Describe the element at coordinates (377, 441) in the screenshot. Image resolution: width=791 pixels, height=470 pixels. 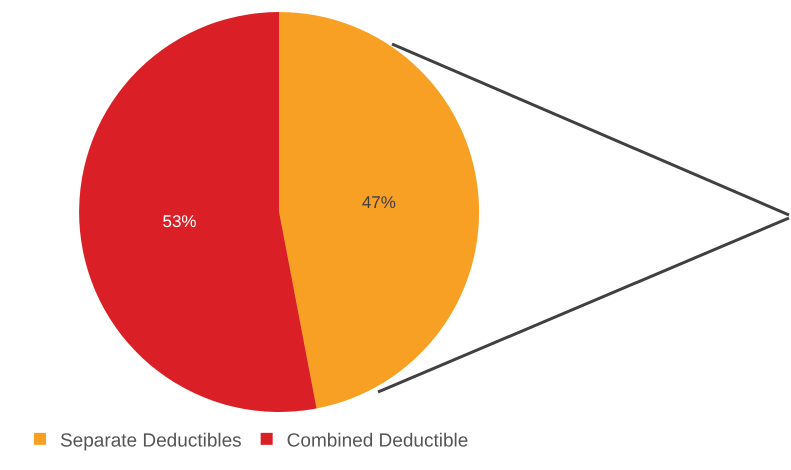
I see `legend-label: Combined Deductible` at that location.